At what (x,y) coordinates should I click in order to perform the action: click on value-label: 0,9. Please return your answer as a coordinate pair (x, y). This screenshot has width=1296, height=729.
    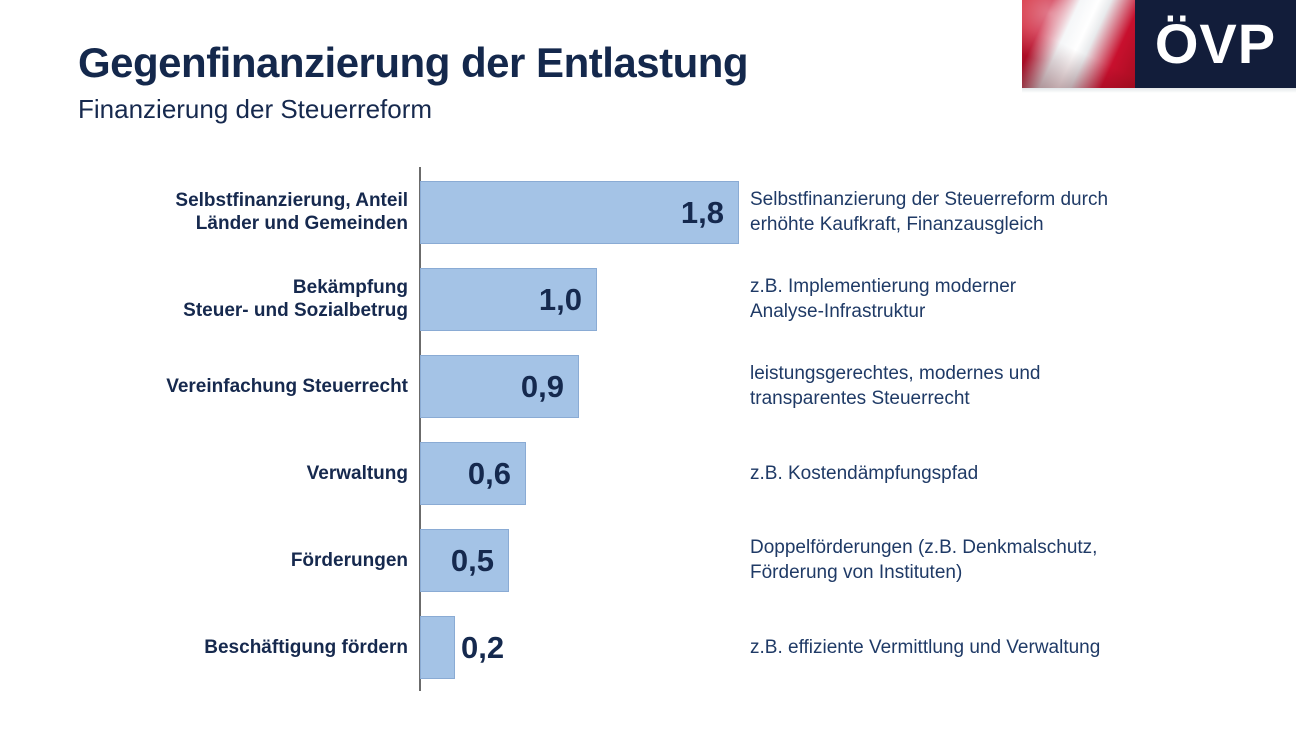
    Looking at the image, I should click on (542, 386).